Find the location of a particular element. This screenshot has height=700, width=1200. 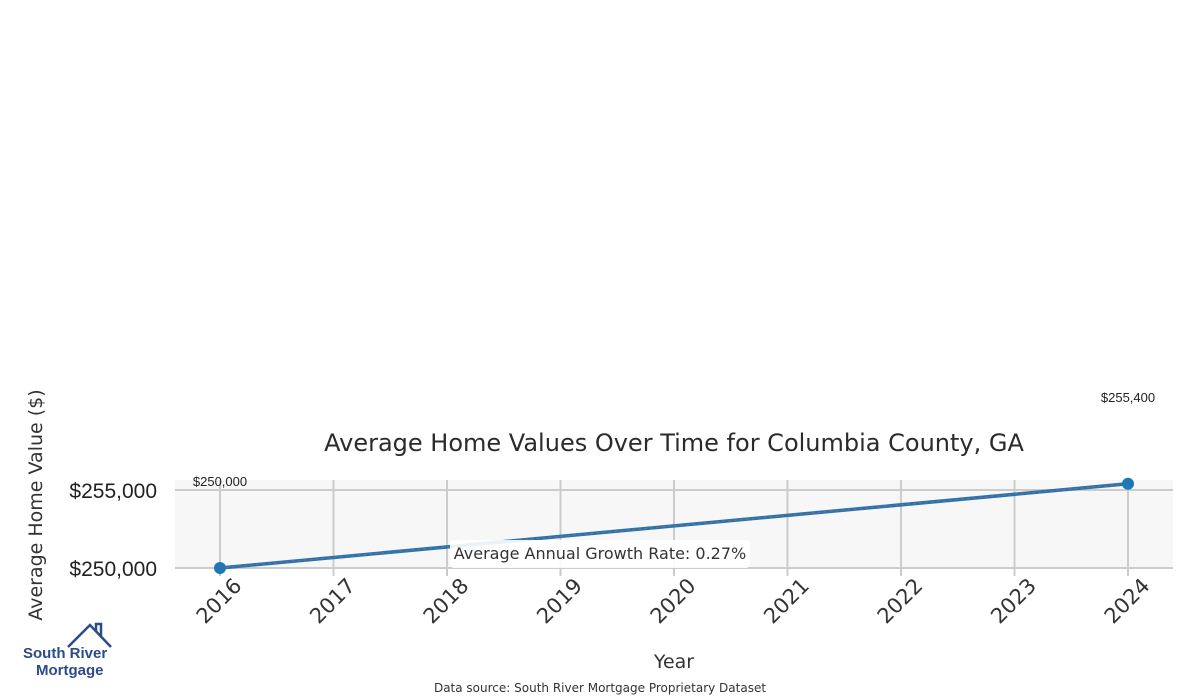

series-layer is located at coordinates (674, 525).